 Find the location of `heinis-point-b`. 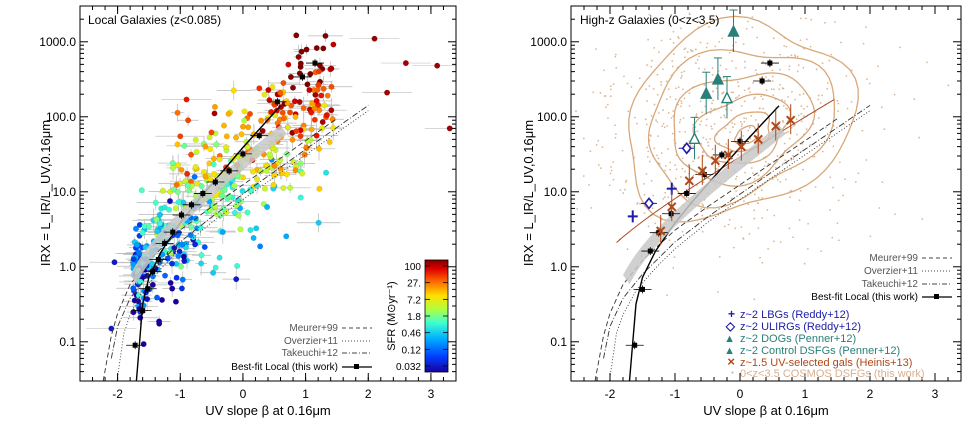

heinis-point-b is located at coordinates (728, 155).